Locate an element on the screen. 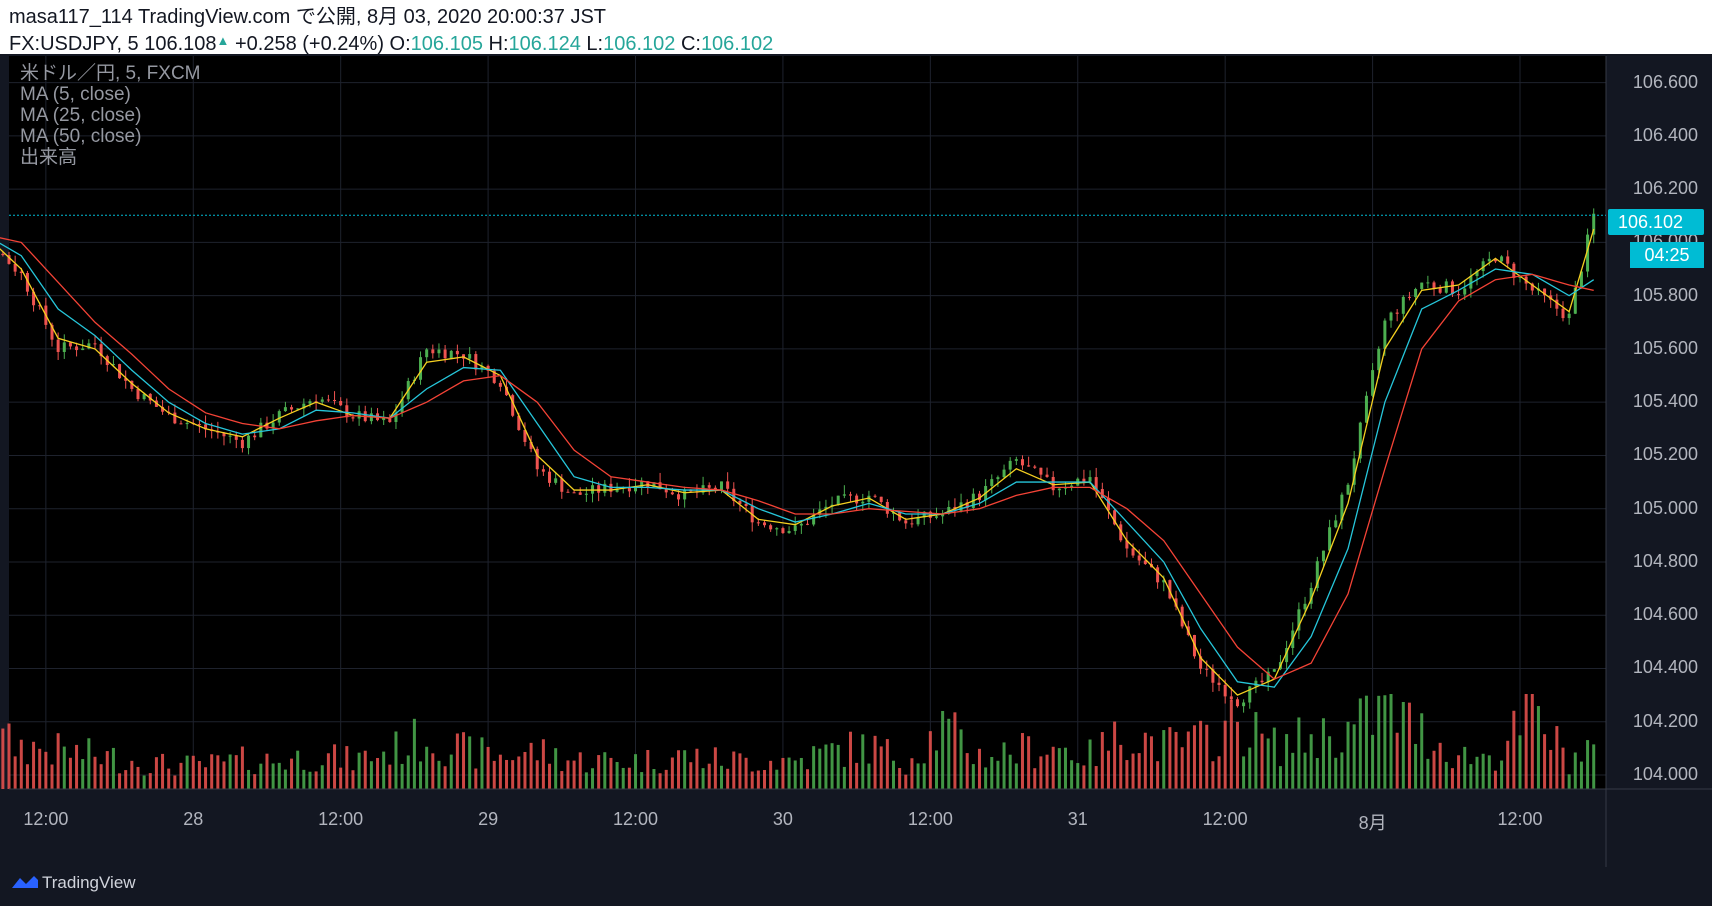  legend-volume: 出来高 is located at coordinates (49, 157).